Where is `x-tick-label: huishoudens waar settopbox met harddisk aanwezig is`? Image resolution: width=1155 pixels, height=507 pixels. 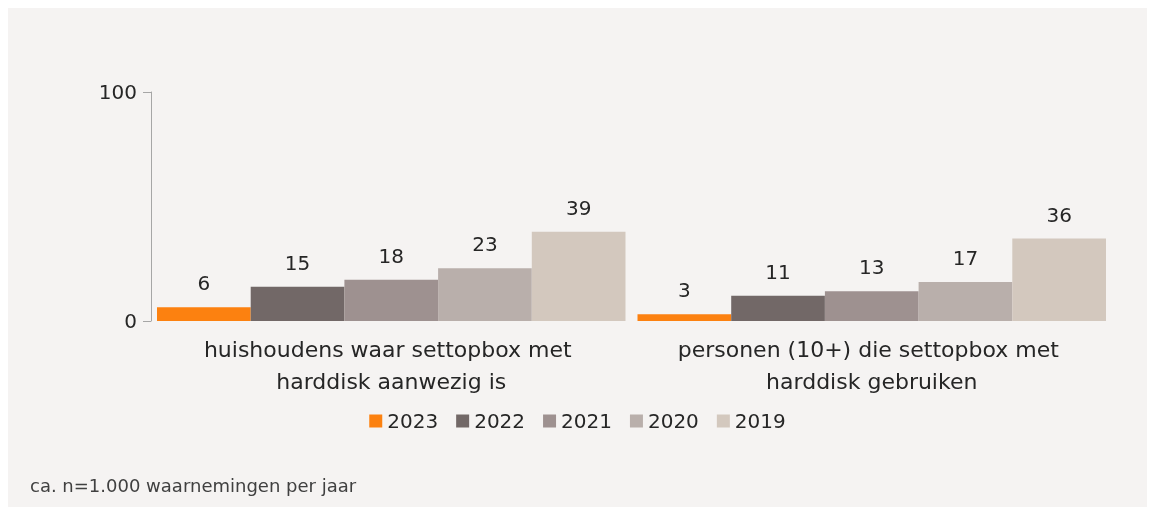 x-tick-label: huishoudens waar settopbox met harddisk aanwezig is is located at coordinates (391, 365).